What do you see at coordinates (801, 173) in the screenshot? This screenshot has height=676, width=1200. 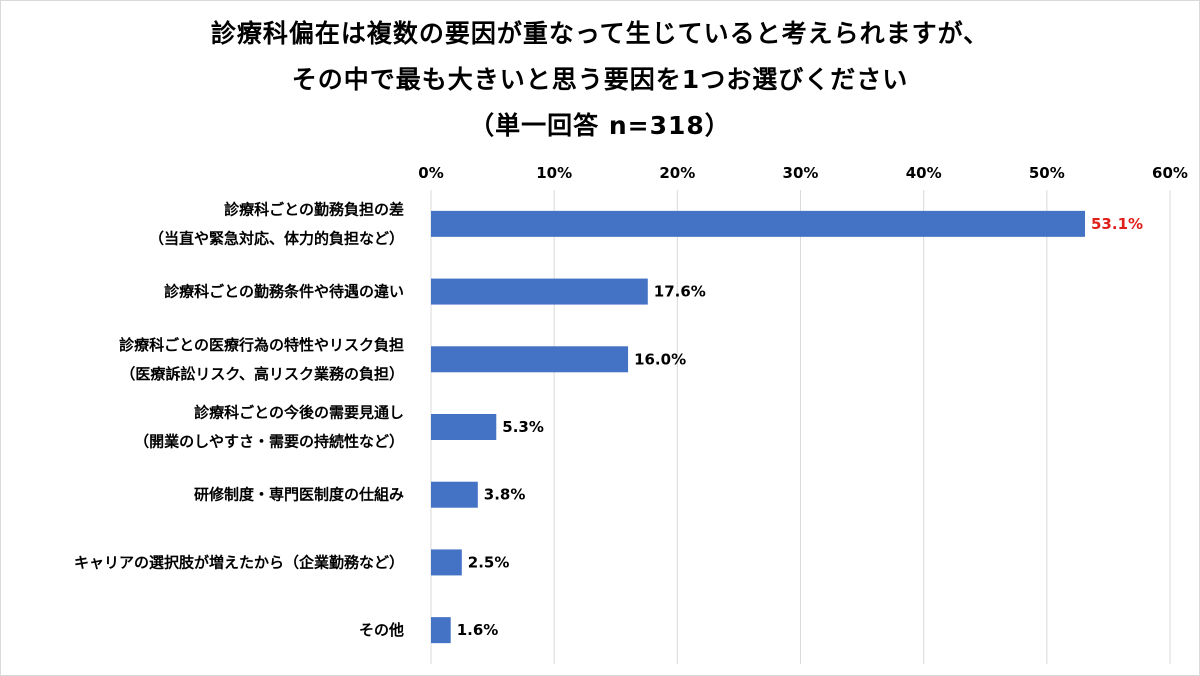 I see `x-tick-label: 30%` at bounding box center [801, 173].